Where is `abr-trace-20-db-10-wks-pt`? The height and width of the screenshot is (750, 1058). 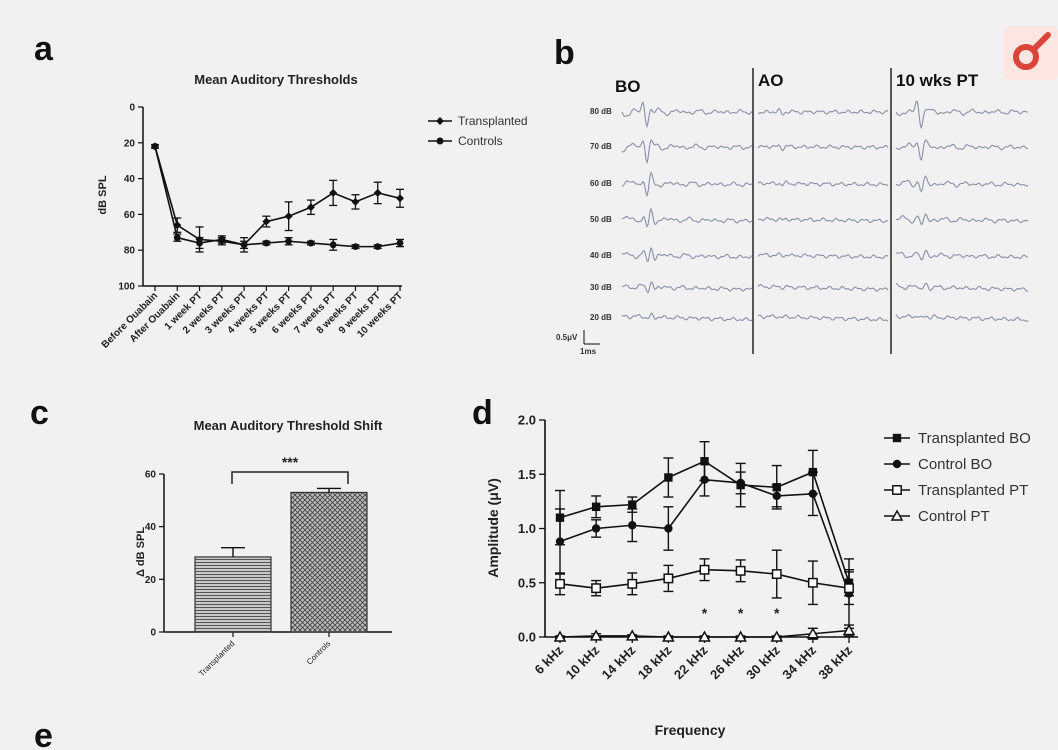
abr-trace-20-db-10-wks-pt is located at coordinates (962, 318).